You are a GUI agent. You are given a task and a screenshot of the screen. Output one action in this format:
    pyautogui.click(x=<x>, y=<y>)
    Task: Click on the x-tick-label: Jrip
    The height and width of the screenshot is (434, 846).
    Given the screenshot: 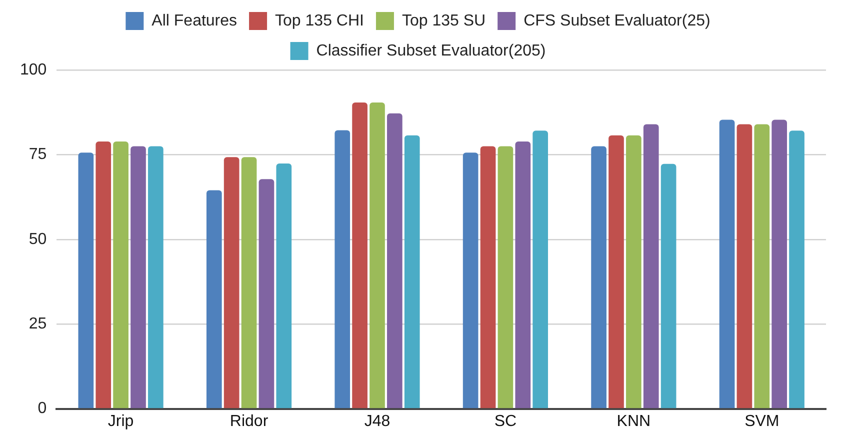 What is the action you would take?
    pyautogui.click(x=121, y=421)
    